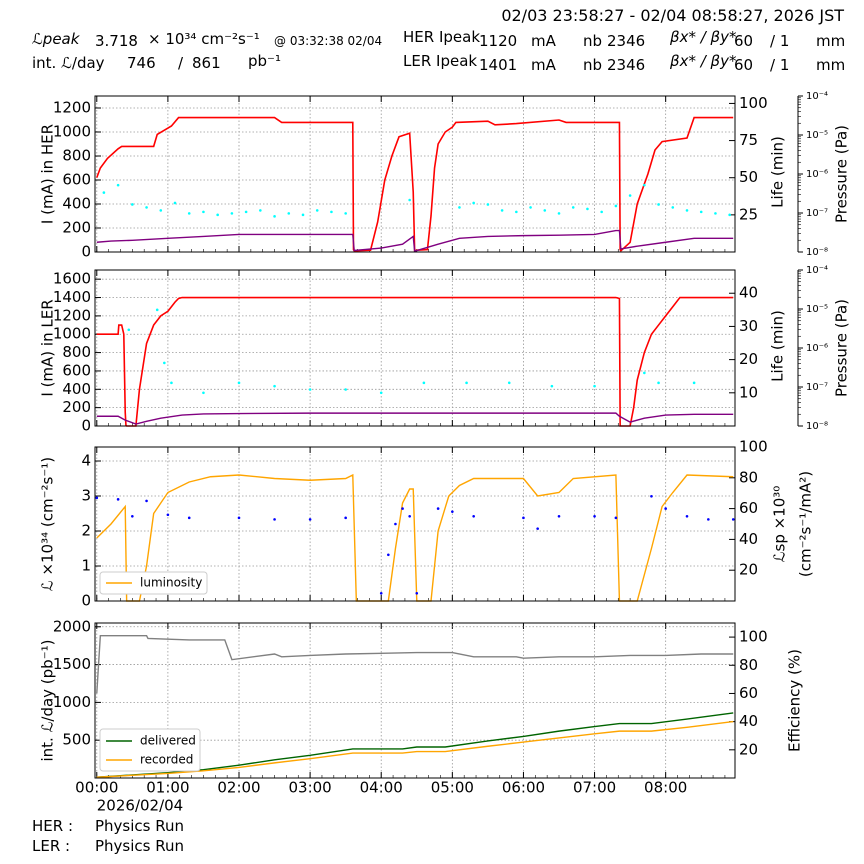 The image size is (864, 864). What do you see at coordinates (153, 583) in the screenshot?
I see `legend-box` at bounding box center [153, 583].